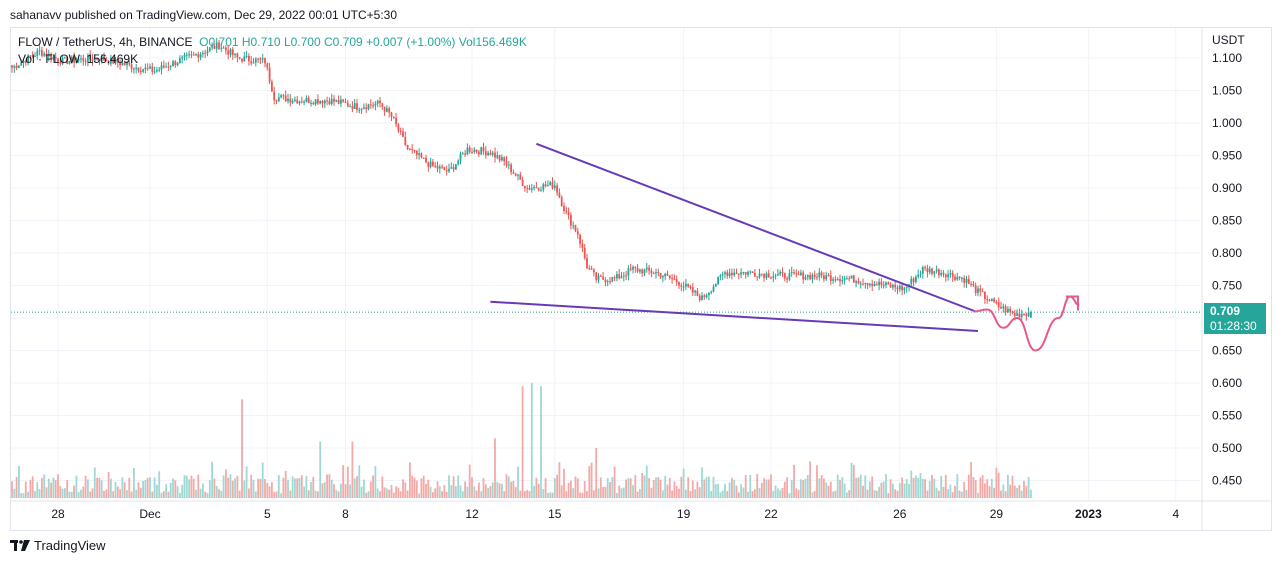  Describe the element at coordinates (492, 42) in the screenshot. I see `legend-volume: Vol156.469K` at that location.